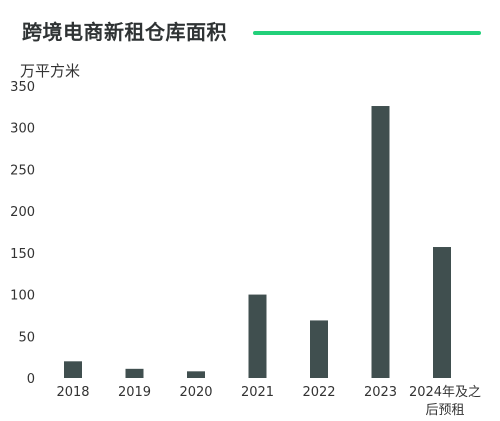 The image size is (500, 421). Describe the element at coordinates (380, 242) in the screenshot. I see `bar-2023` at that location.